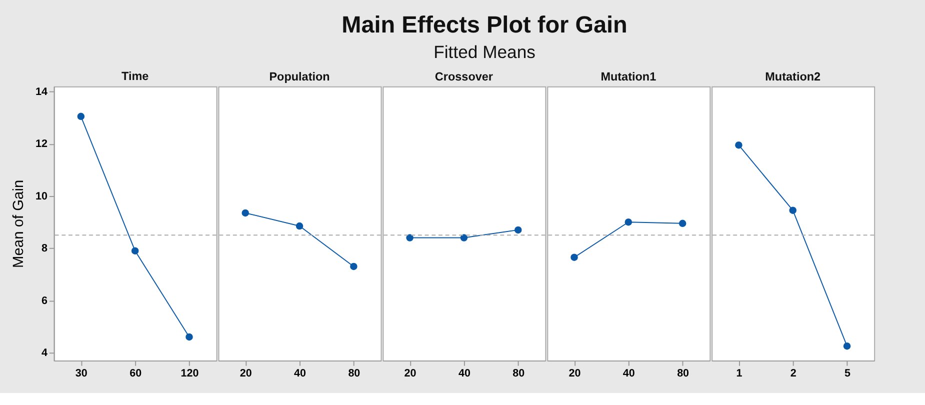 Image resolution: width=925 pixels, height=405 pixels. I want to click on y-tick-label: 10, so click(42, 196).